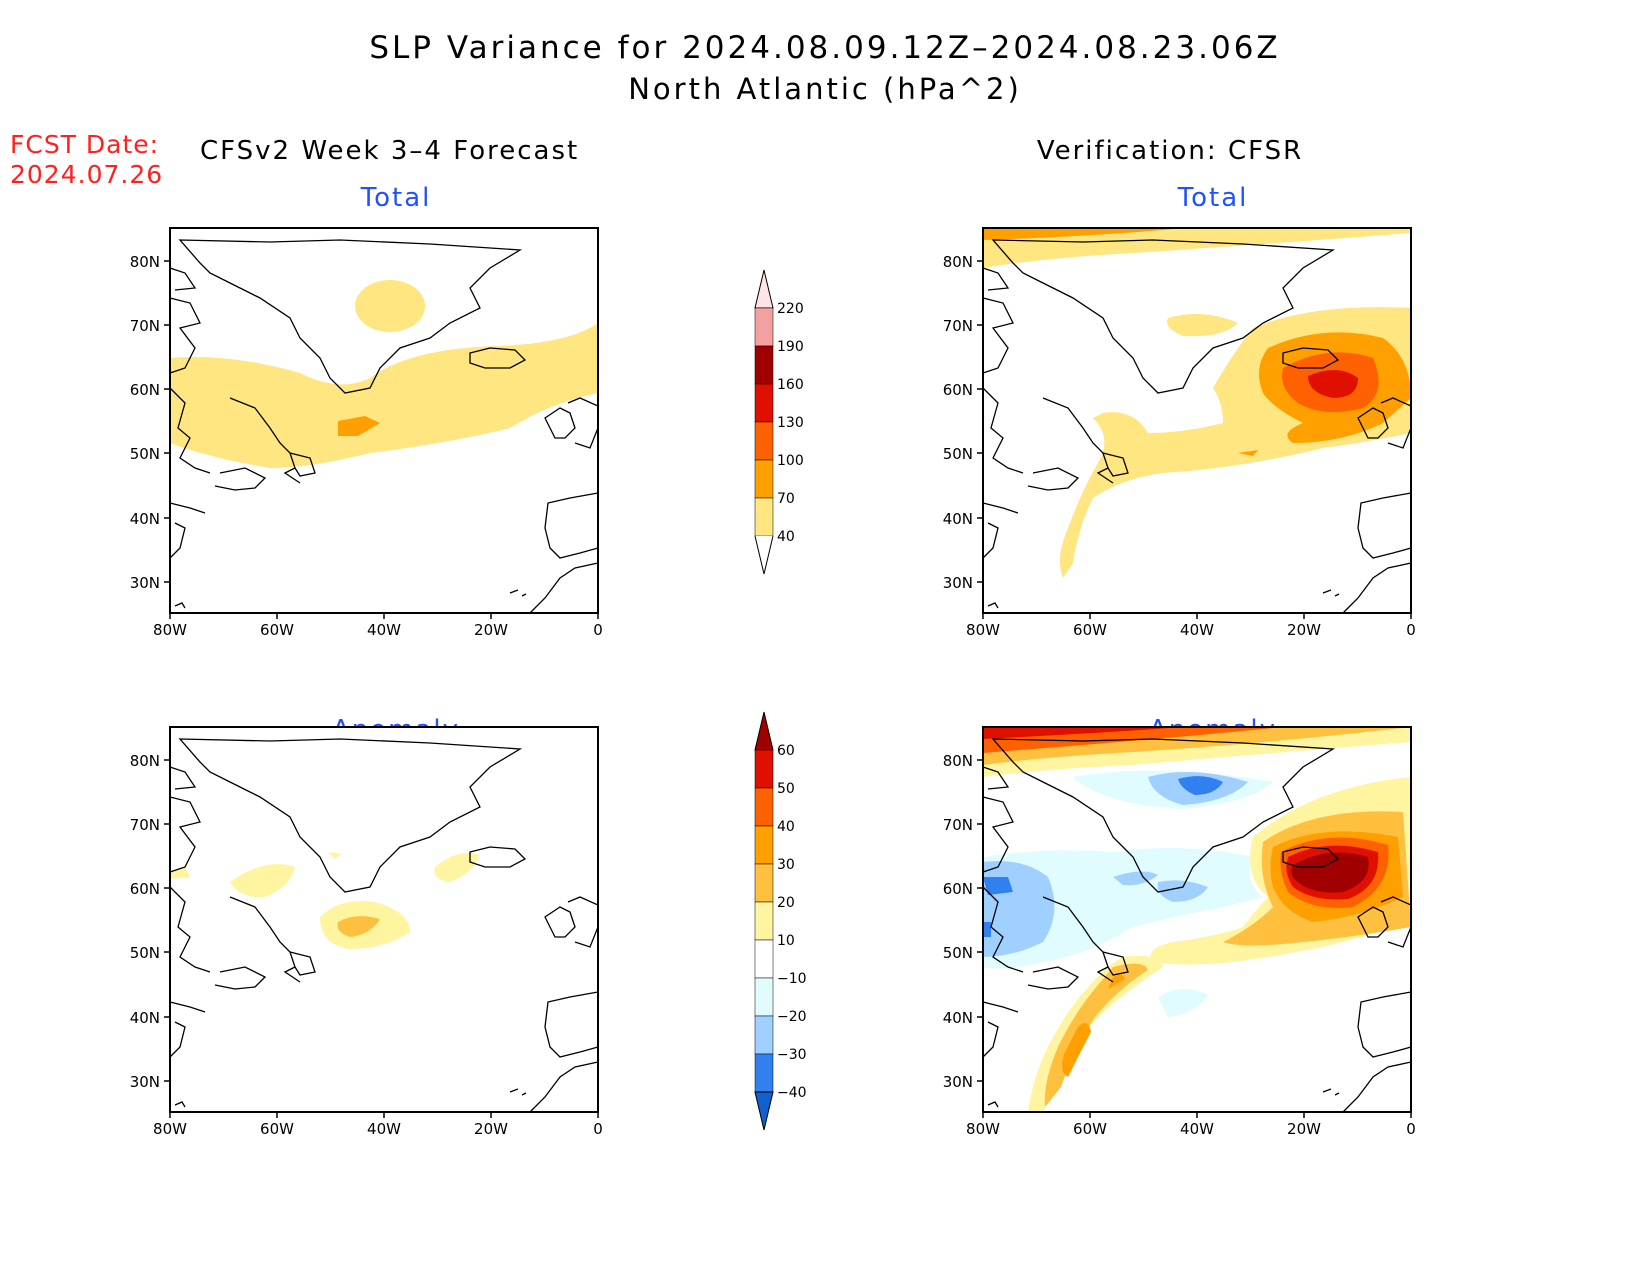 The width and height of the screenshot is (1650, 1275). I want to click on colorbar-total-tick-label: 40, so click(786, 537).